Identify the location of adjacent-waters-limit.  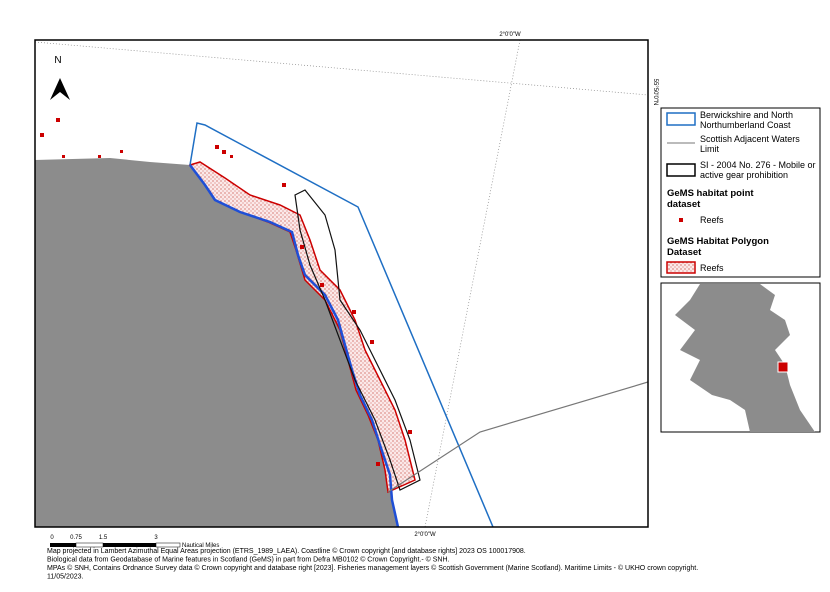
(517, 437).